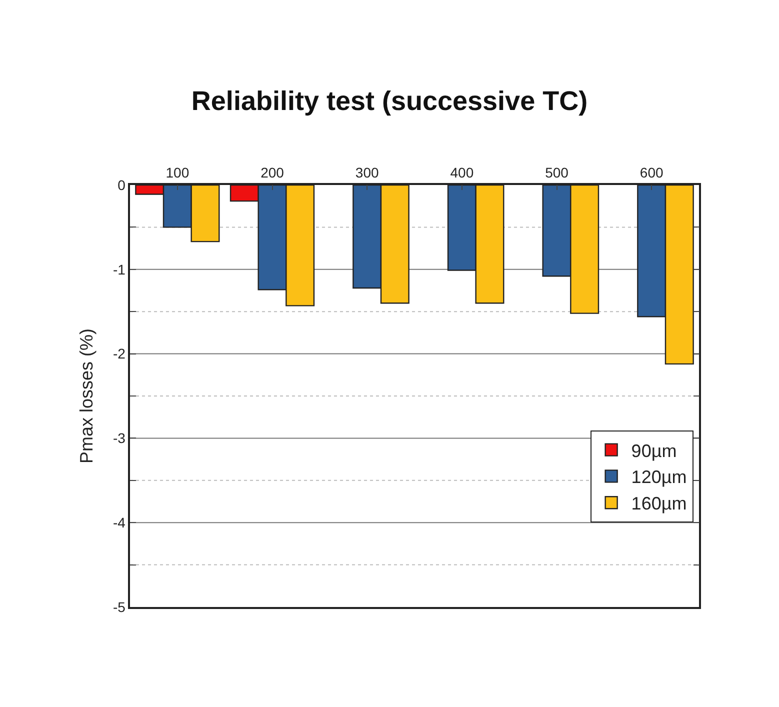  What do you see at coordinates (659, 504) in the screenshot?
I see `legend-label: 160µm` at bounding box center [659, 504].